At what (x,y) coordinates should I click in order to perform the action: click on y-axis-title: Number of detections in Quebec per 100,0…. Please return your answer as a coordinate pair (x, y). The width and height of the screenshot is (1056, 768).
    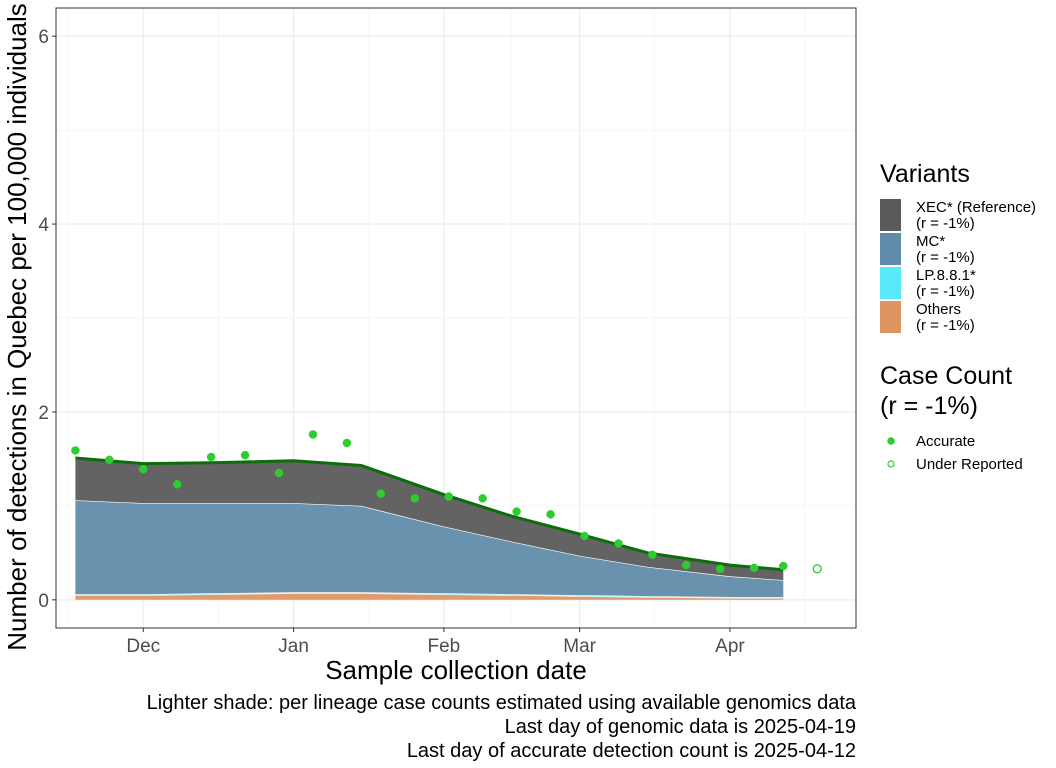
    Looking at the image, I should click on (17, 327).